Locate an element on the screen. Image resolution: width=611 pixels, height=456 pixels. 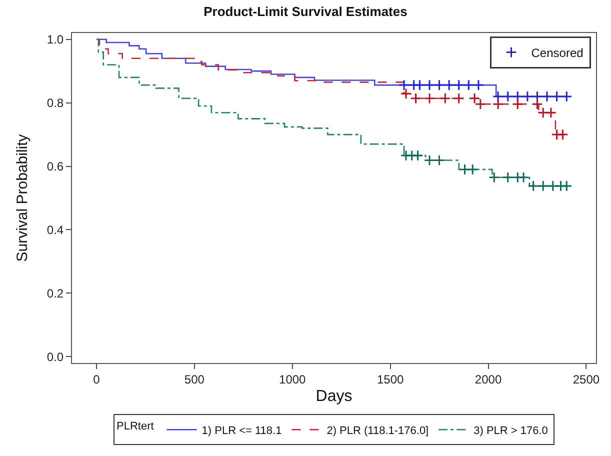
legend-title: PLRtert is located at coordinates (135, 426).